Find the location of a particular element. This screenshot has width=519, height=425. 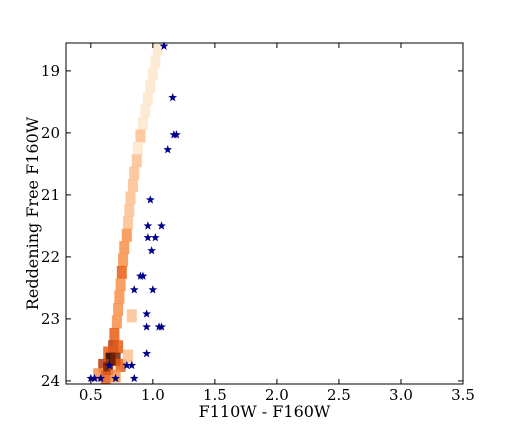

y-tick-label: 21 is located at coordinates (50, 195).